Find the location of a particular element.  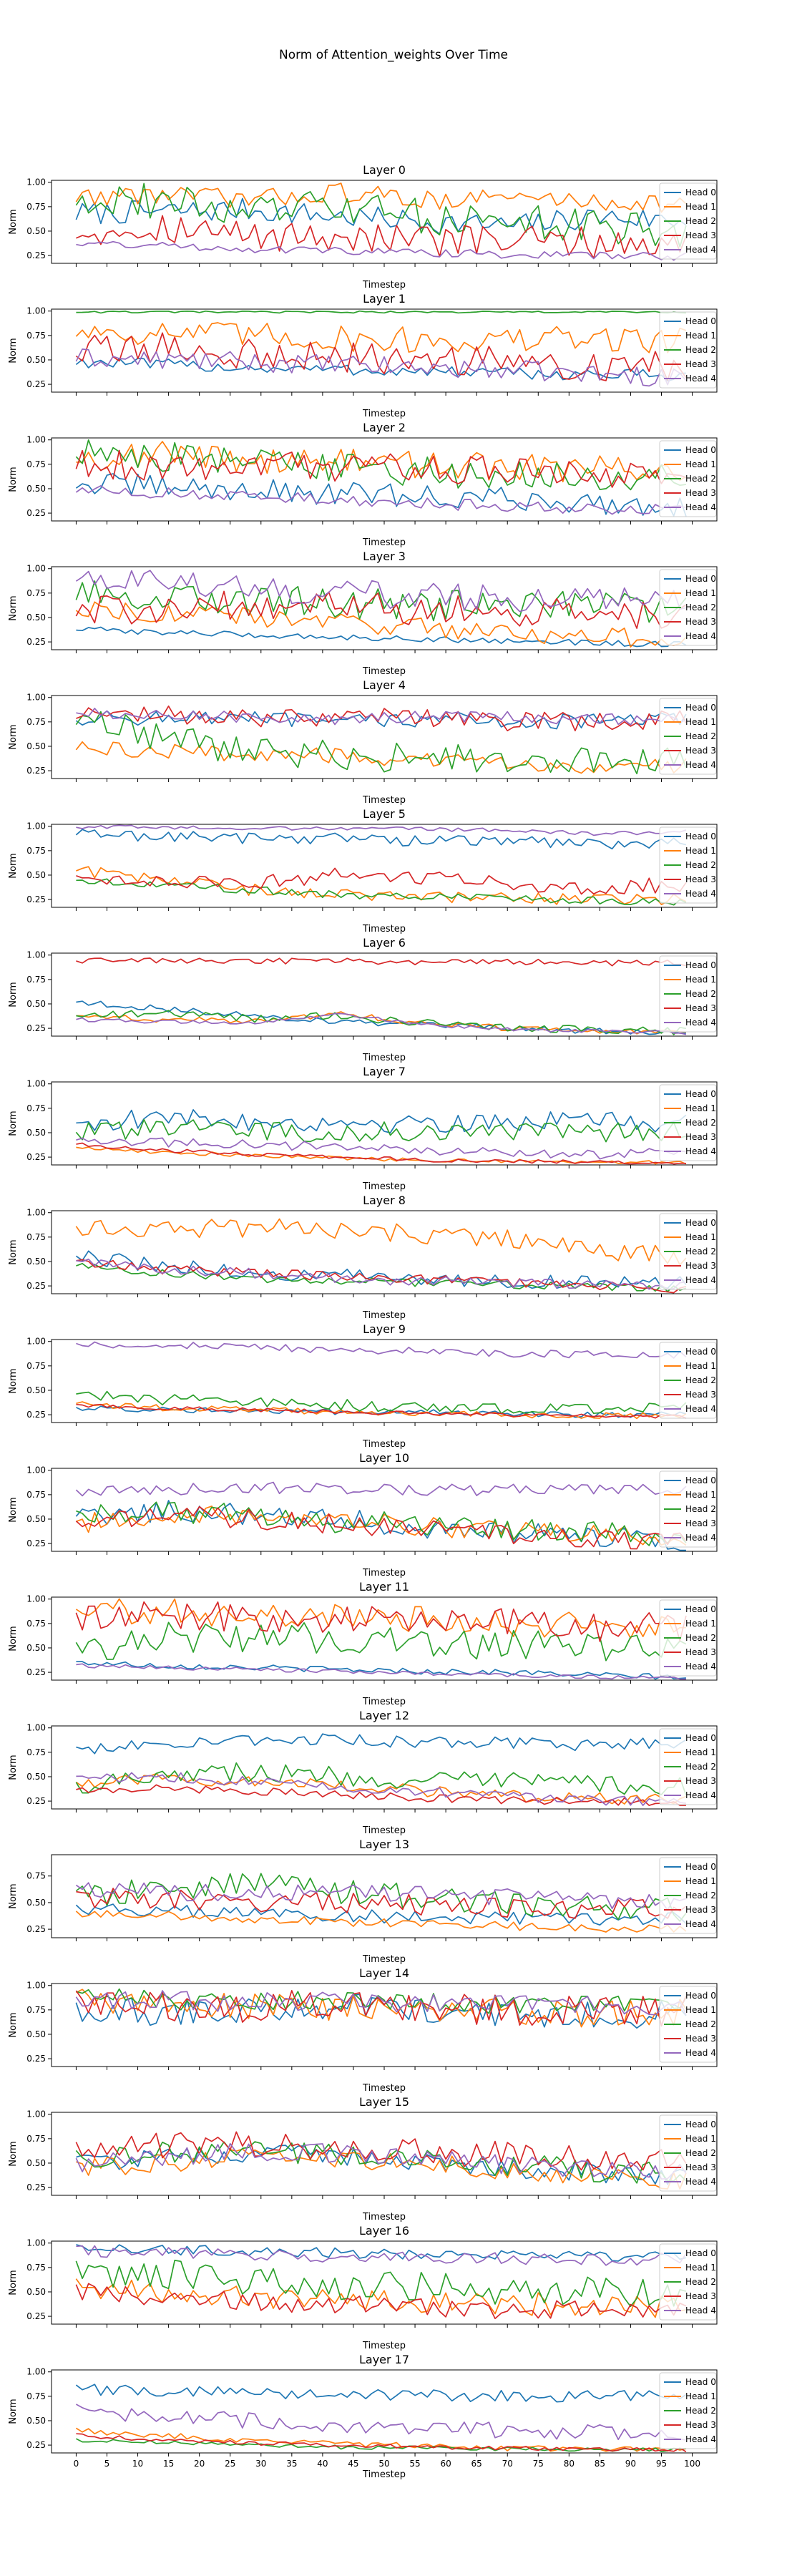

subplot-title: Layer 10 is located at coordinates (384, 1458).